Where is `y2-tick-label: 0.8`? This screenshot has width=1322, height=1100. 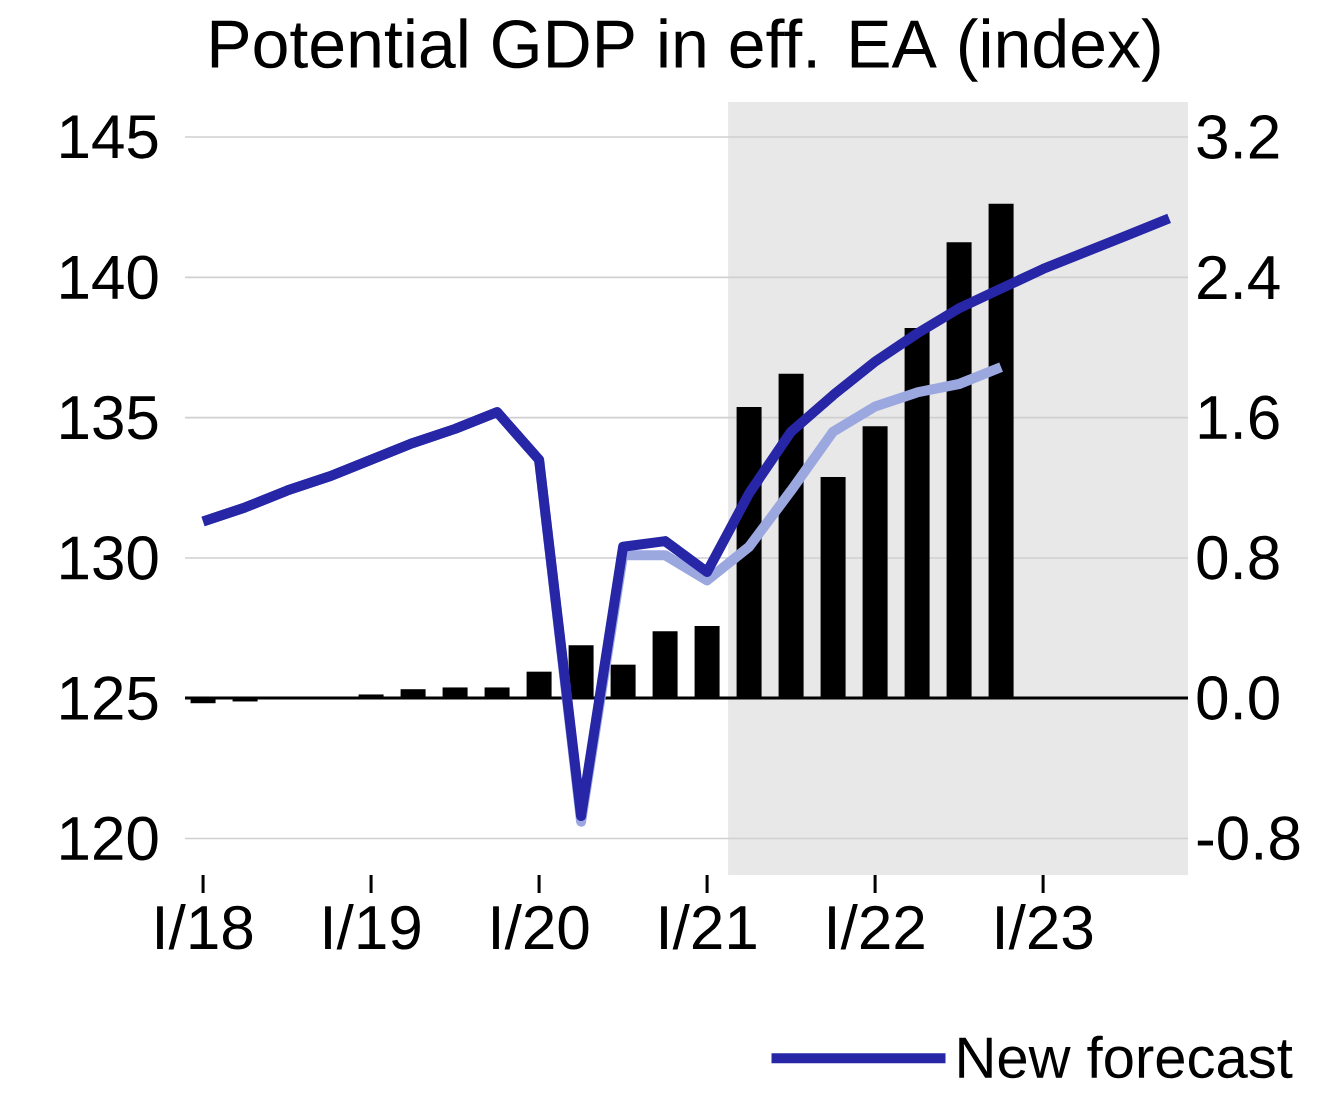 y2-tick-label: 0.8 is located at coordinates (1238, 557).